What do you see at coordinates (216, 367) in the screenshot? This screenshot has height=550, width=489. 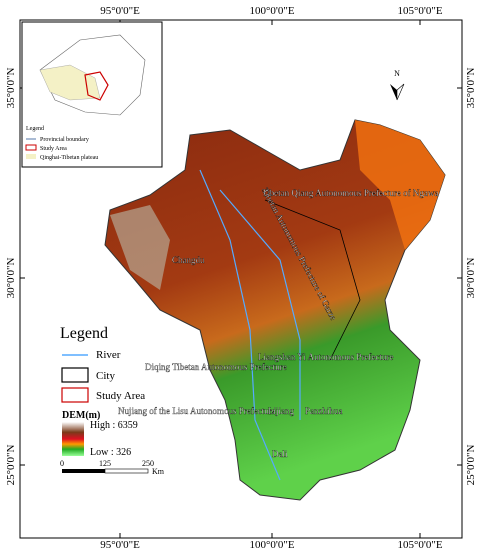 I see `place-label: Diqing Tibetan Autonomous Prefecture` at bounding box center [216, 367].